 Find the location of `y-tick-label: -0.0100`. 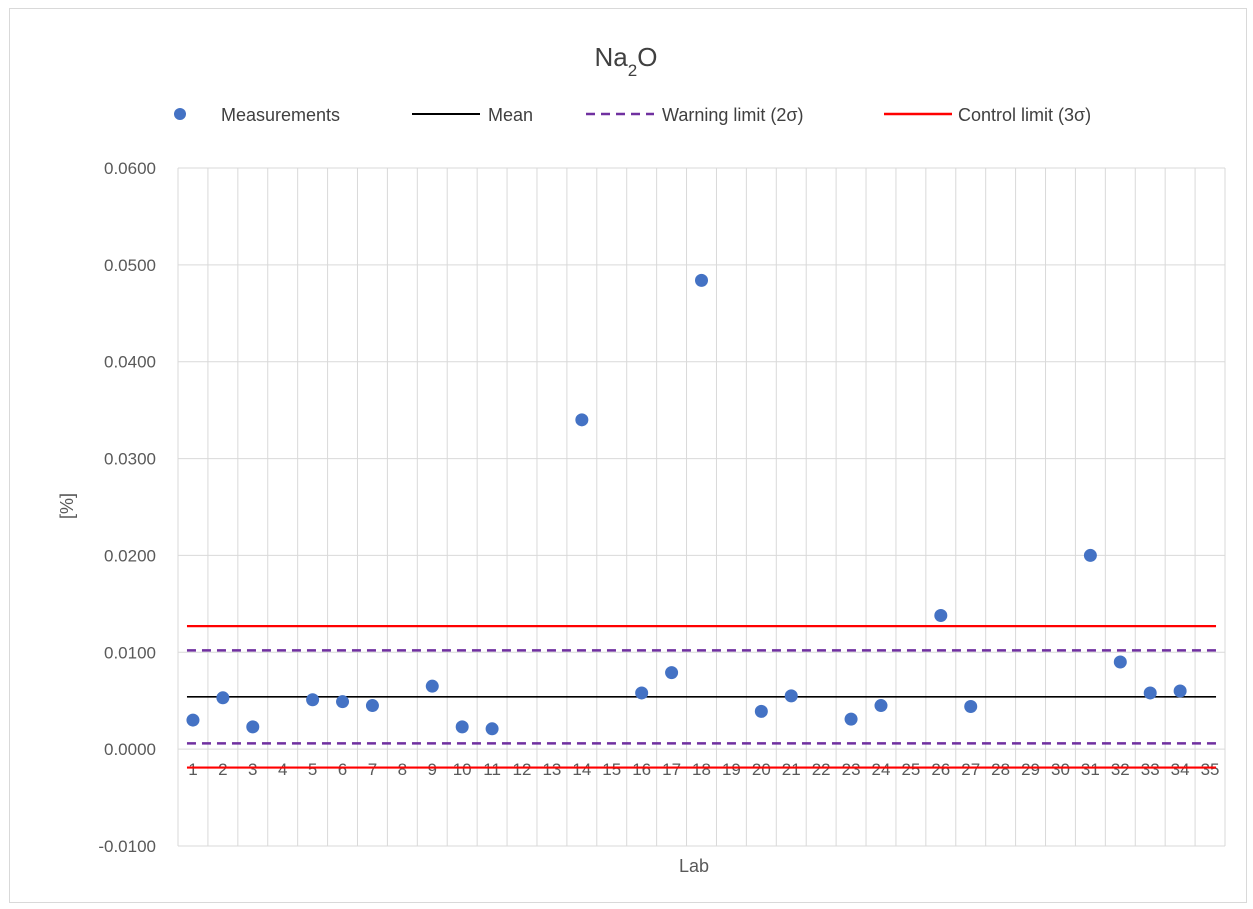

y-tick-label: -0.0100 is located at coordinates (127, 846).